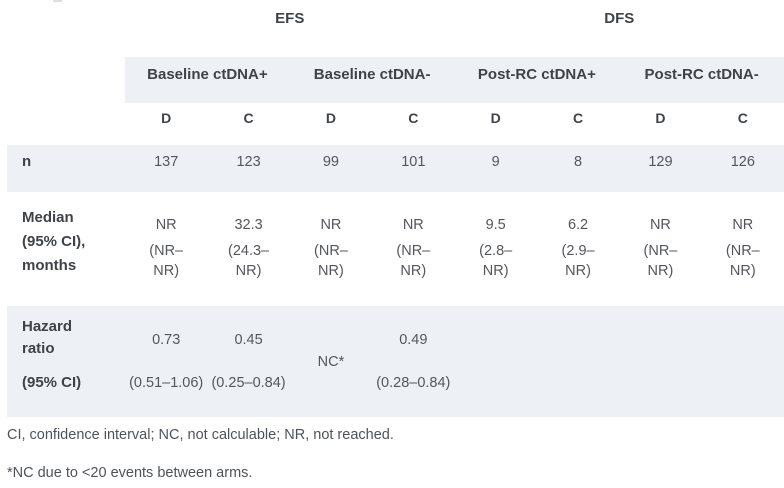 This screenshot has height=488, width=784. What do you see at coordinates (392, 124) in the screenshot?
I see `arm-header-row: D C D C D C D C` at bounding box center [392, 124].